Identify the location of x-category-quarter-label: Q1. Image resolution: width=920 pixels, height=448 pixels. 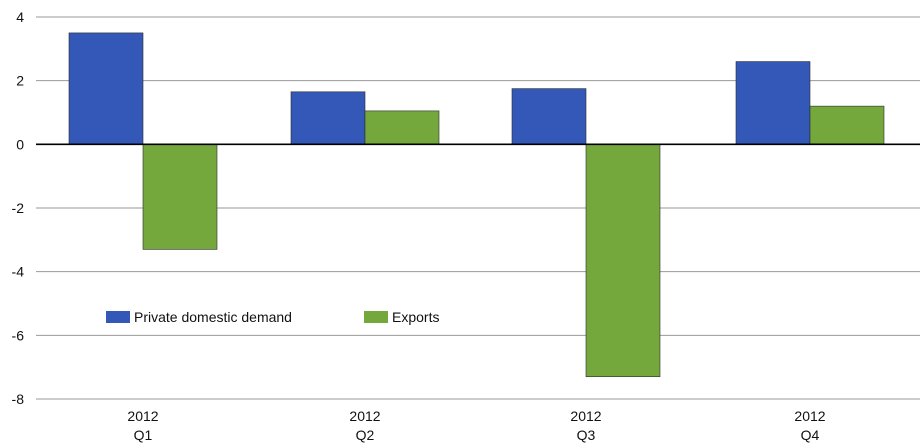
(143, 435).